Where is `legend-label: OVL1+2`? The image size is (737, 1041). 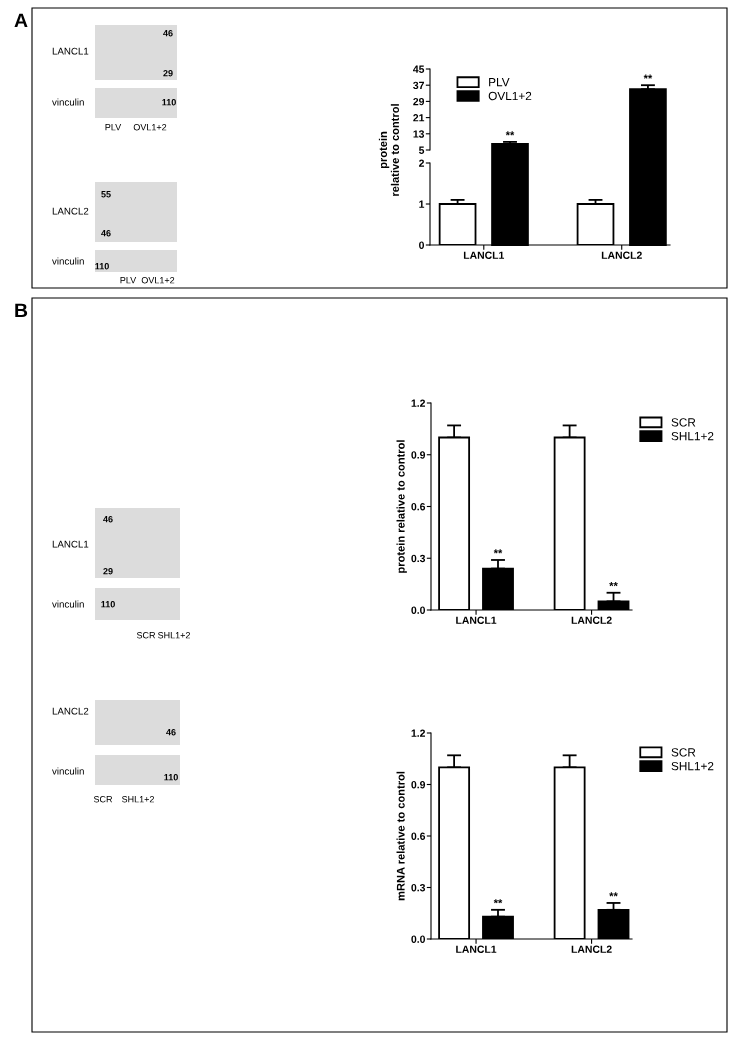 legend-label: OVL1+2 is located at coordinates (510, 96).